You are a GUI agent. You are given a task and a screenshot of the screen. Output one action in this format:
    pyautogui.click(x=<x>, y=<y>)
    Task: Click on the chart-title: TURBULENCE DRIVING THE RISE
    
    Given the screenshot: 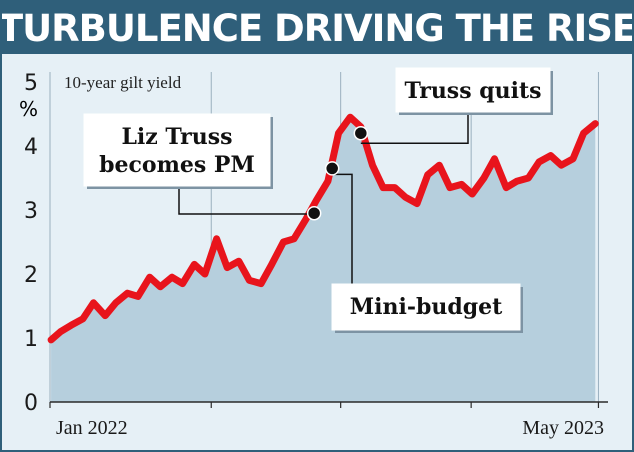 What is the action you would take?
    pyautogui.click(x=317, y=28)
    